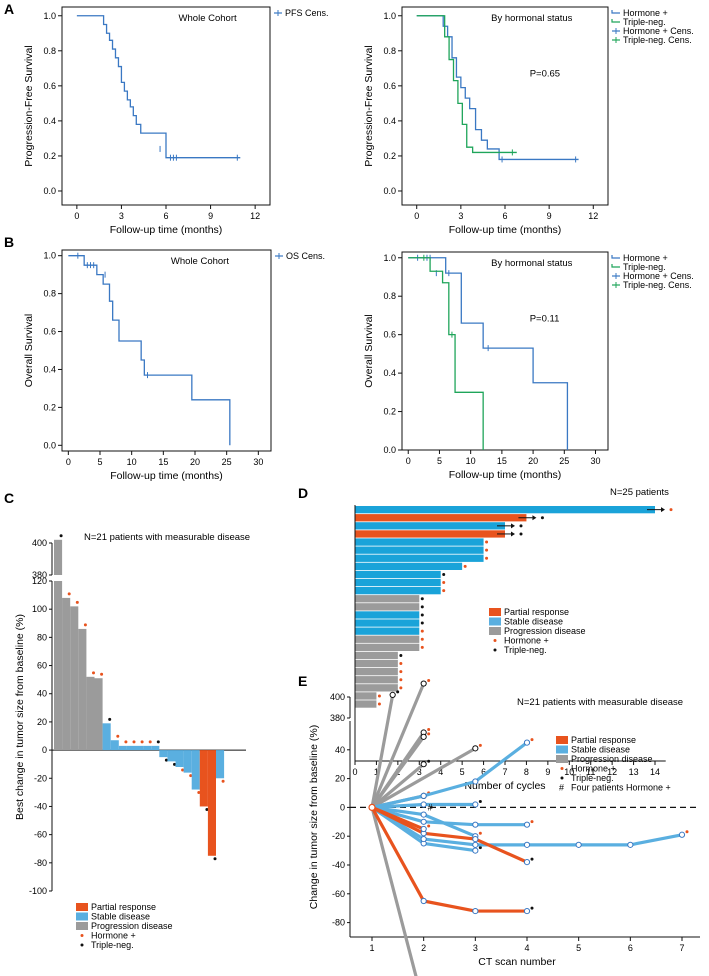 This screenshot has width=709, height=976. I want to click on legend-label: Hormone + Cens., so click(658, 31).